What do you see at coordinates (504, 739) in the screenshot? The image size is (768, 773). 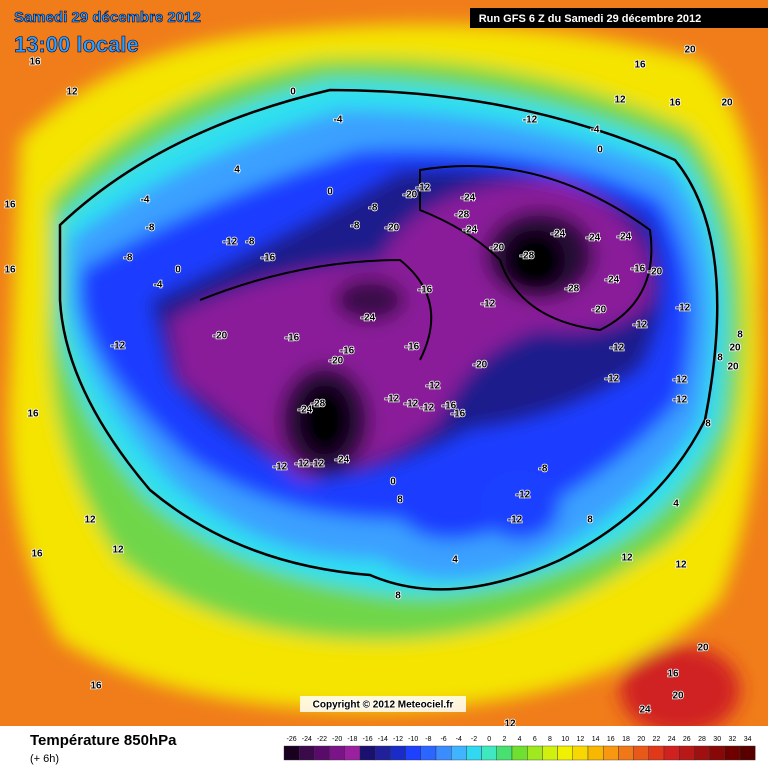 I see `legend-tick-label: 2` at bounding box center [504, 739].